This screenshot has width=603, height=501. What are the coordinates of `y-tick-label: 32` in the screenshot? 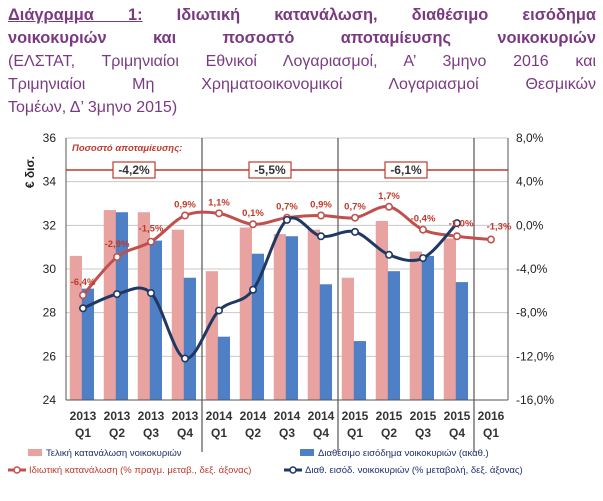 It's located at (50, 225).